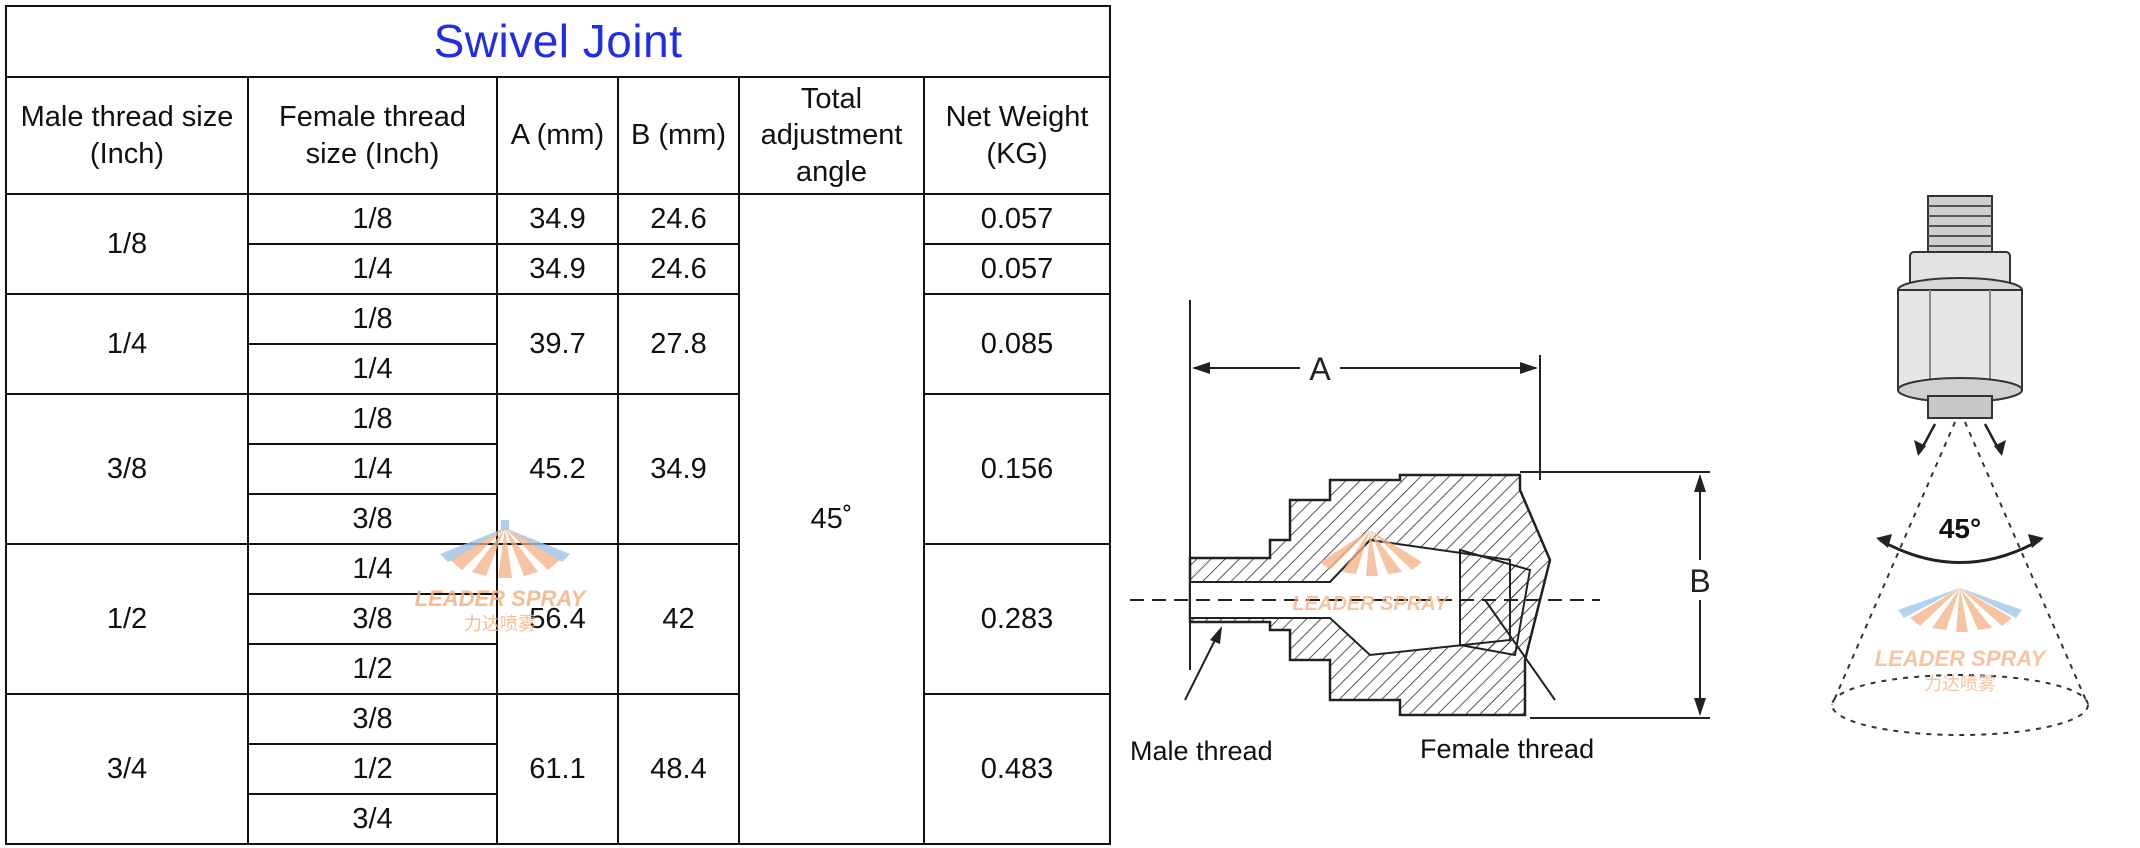 The height and width of the screenshot is (848, 2140). Describe the element at coordinates (1960, 578) in the screenshot. I see `spray-cone` at that location.